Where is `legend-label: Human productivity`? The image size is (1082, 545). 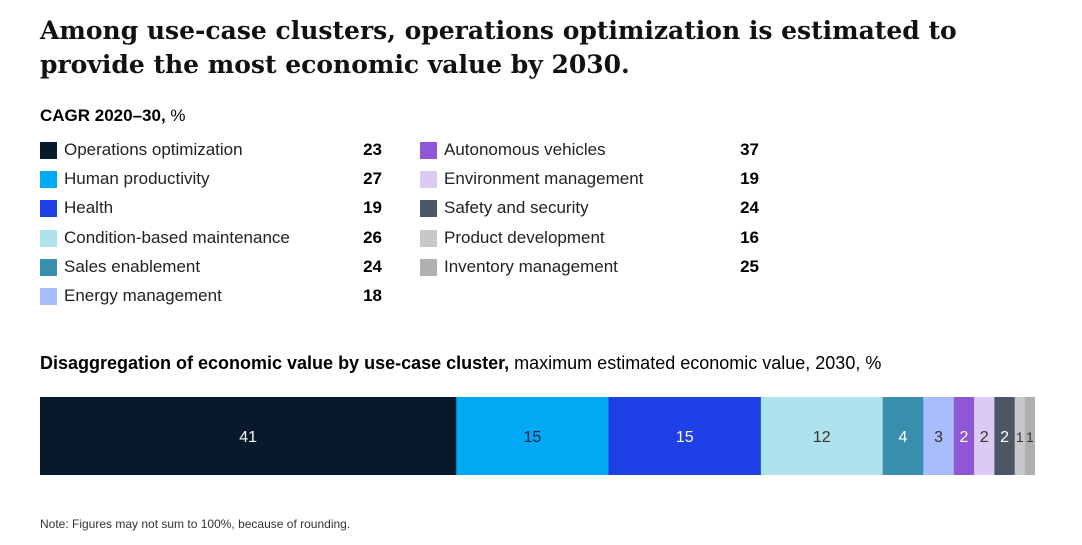
legend-label: Human productivity is located at coordinates (137, 179).